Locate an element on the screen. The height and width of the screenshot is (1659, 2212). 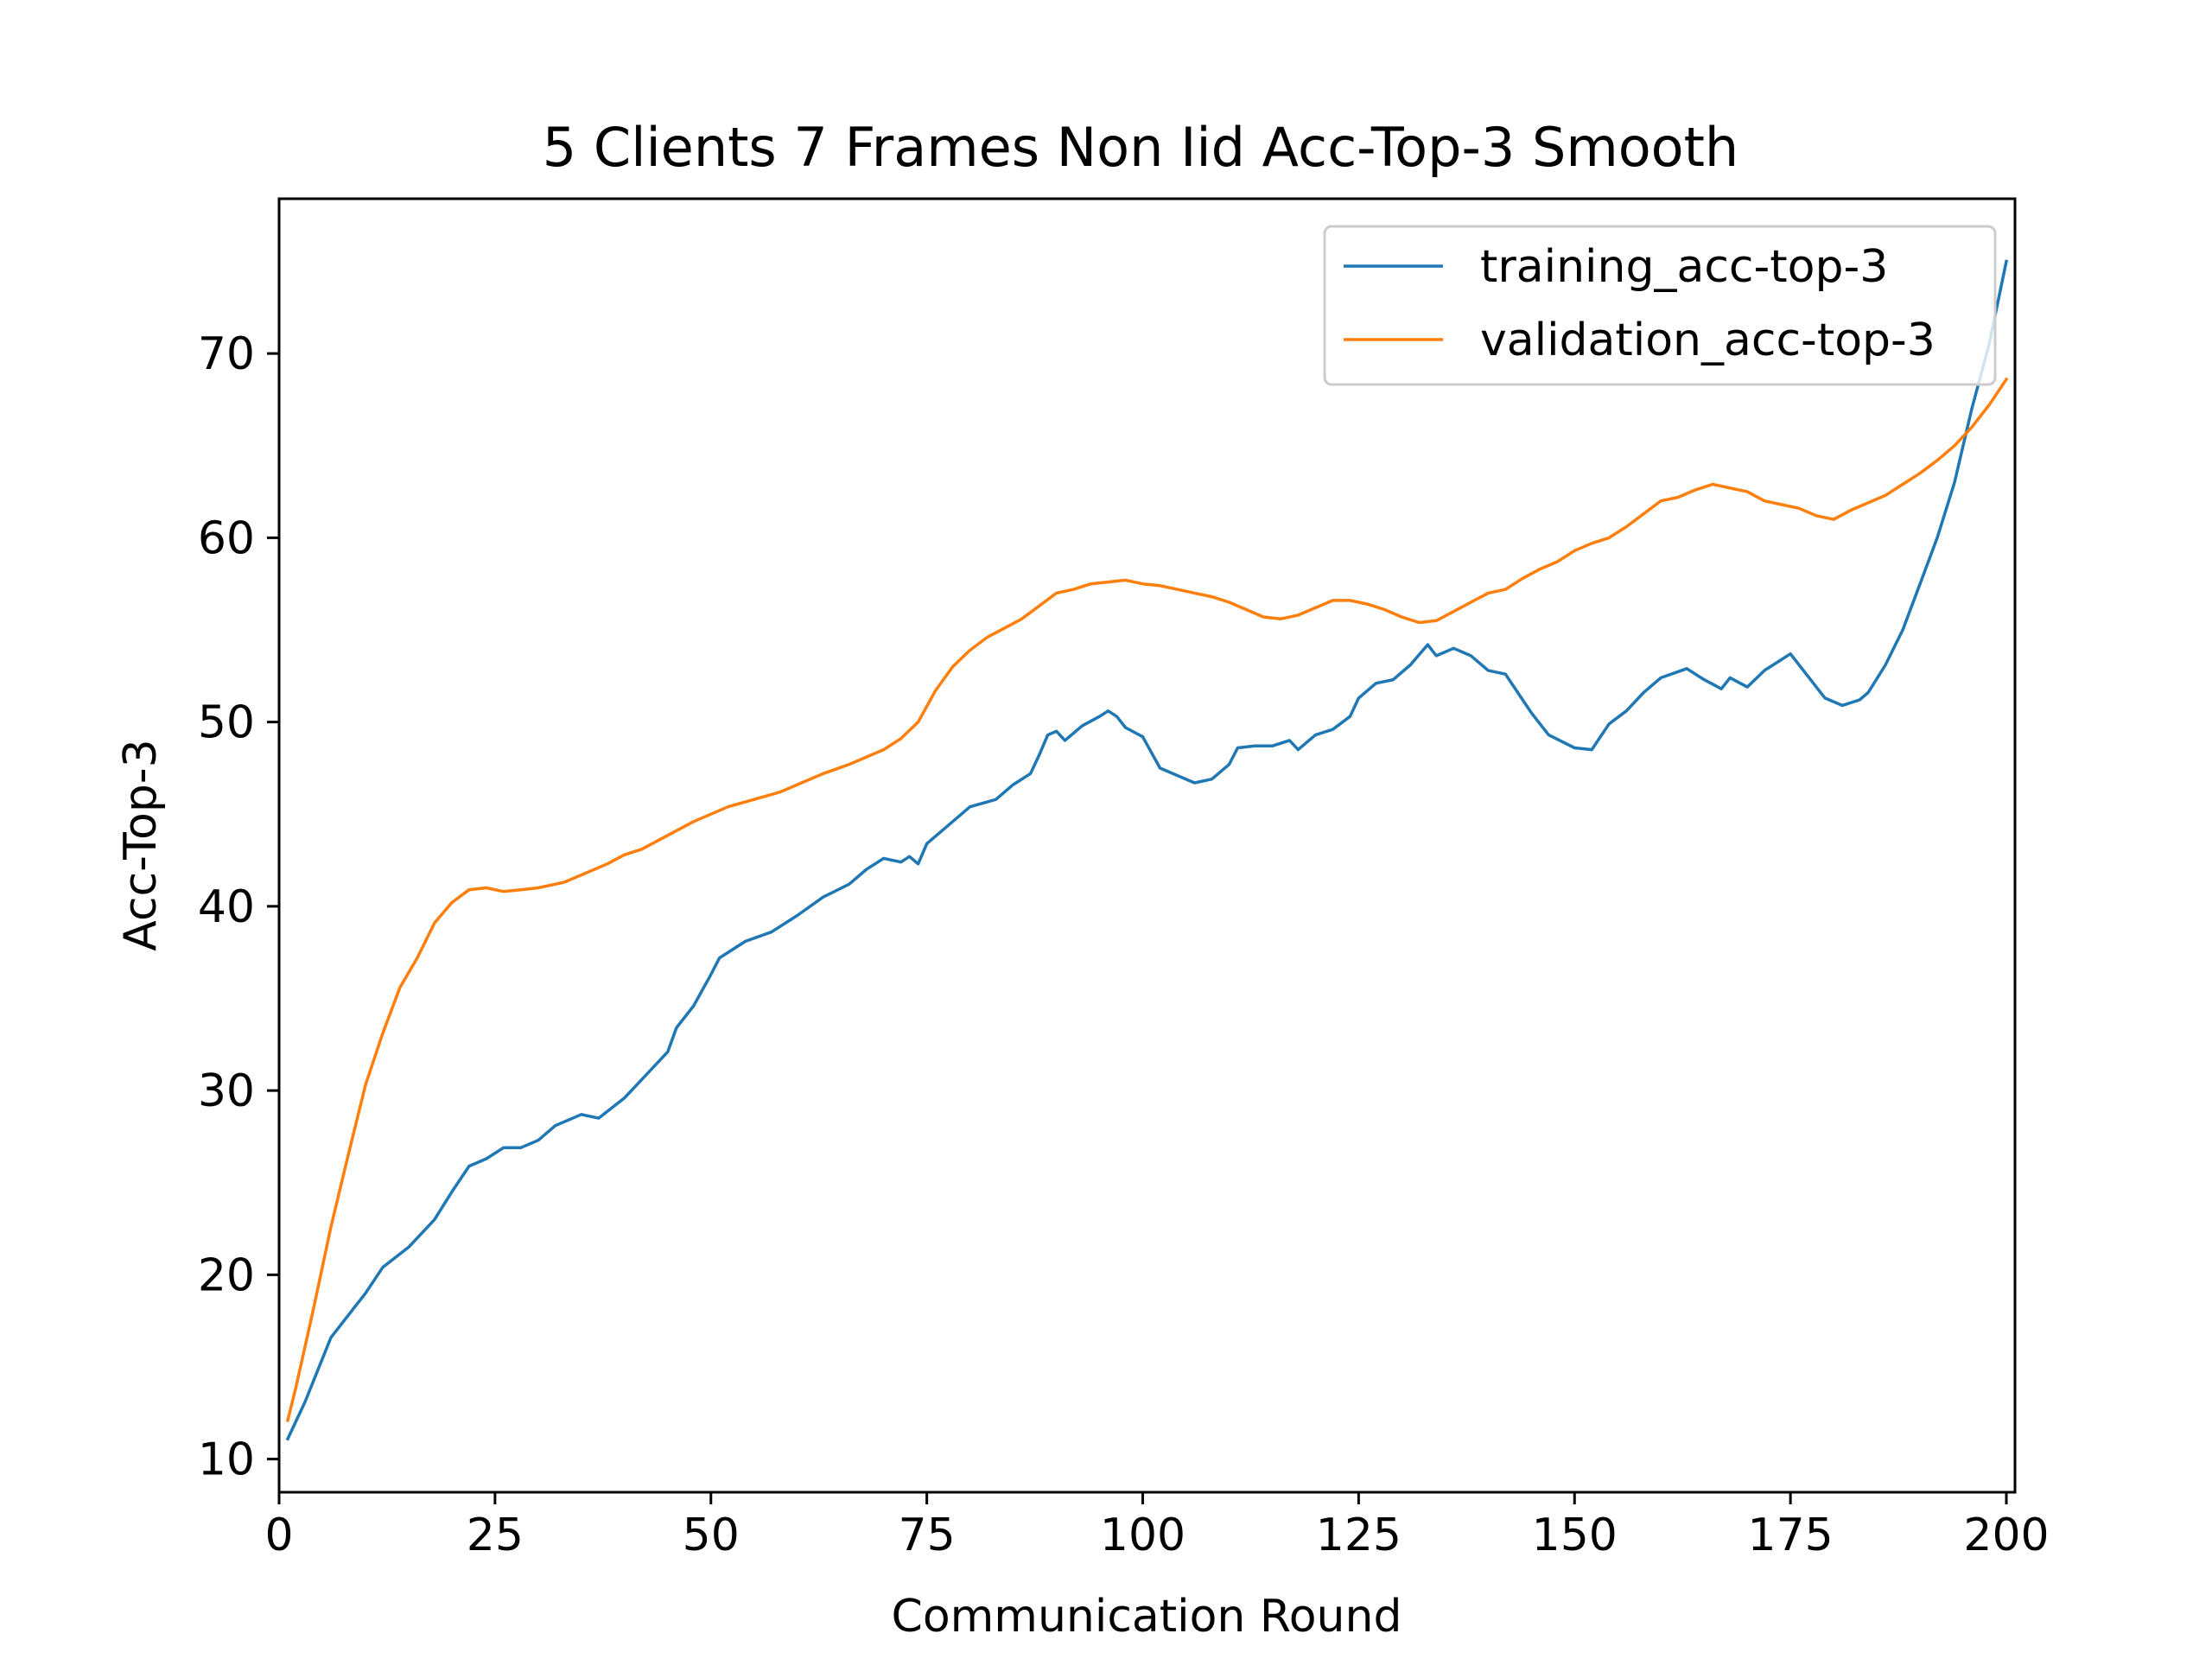
x-tick-label: 200 is located at coordinates (2006, 1535).